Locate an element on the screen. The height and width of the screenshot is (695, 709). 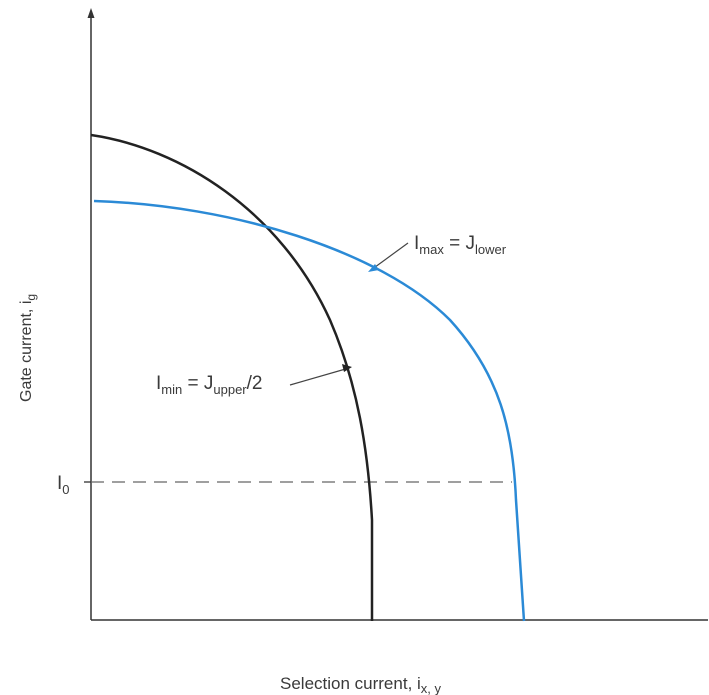
curve-upper-label-leader is located at coordinates (319, 376).